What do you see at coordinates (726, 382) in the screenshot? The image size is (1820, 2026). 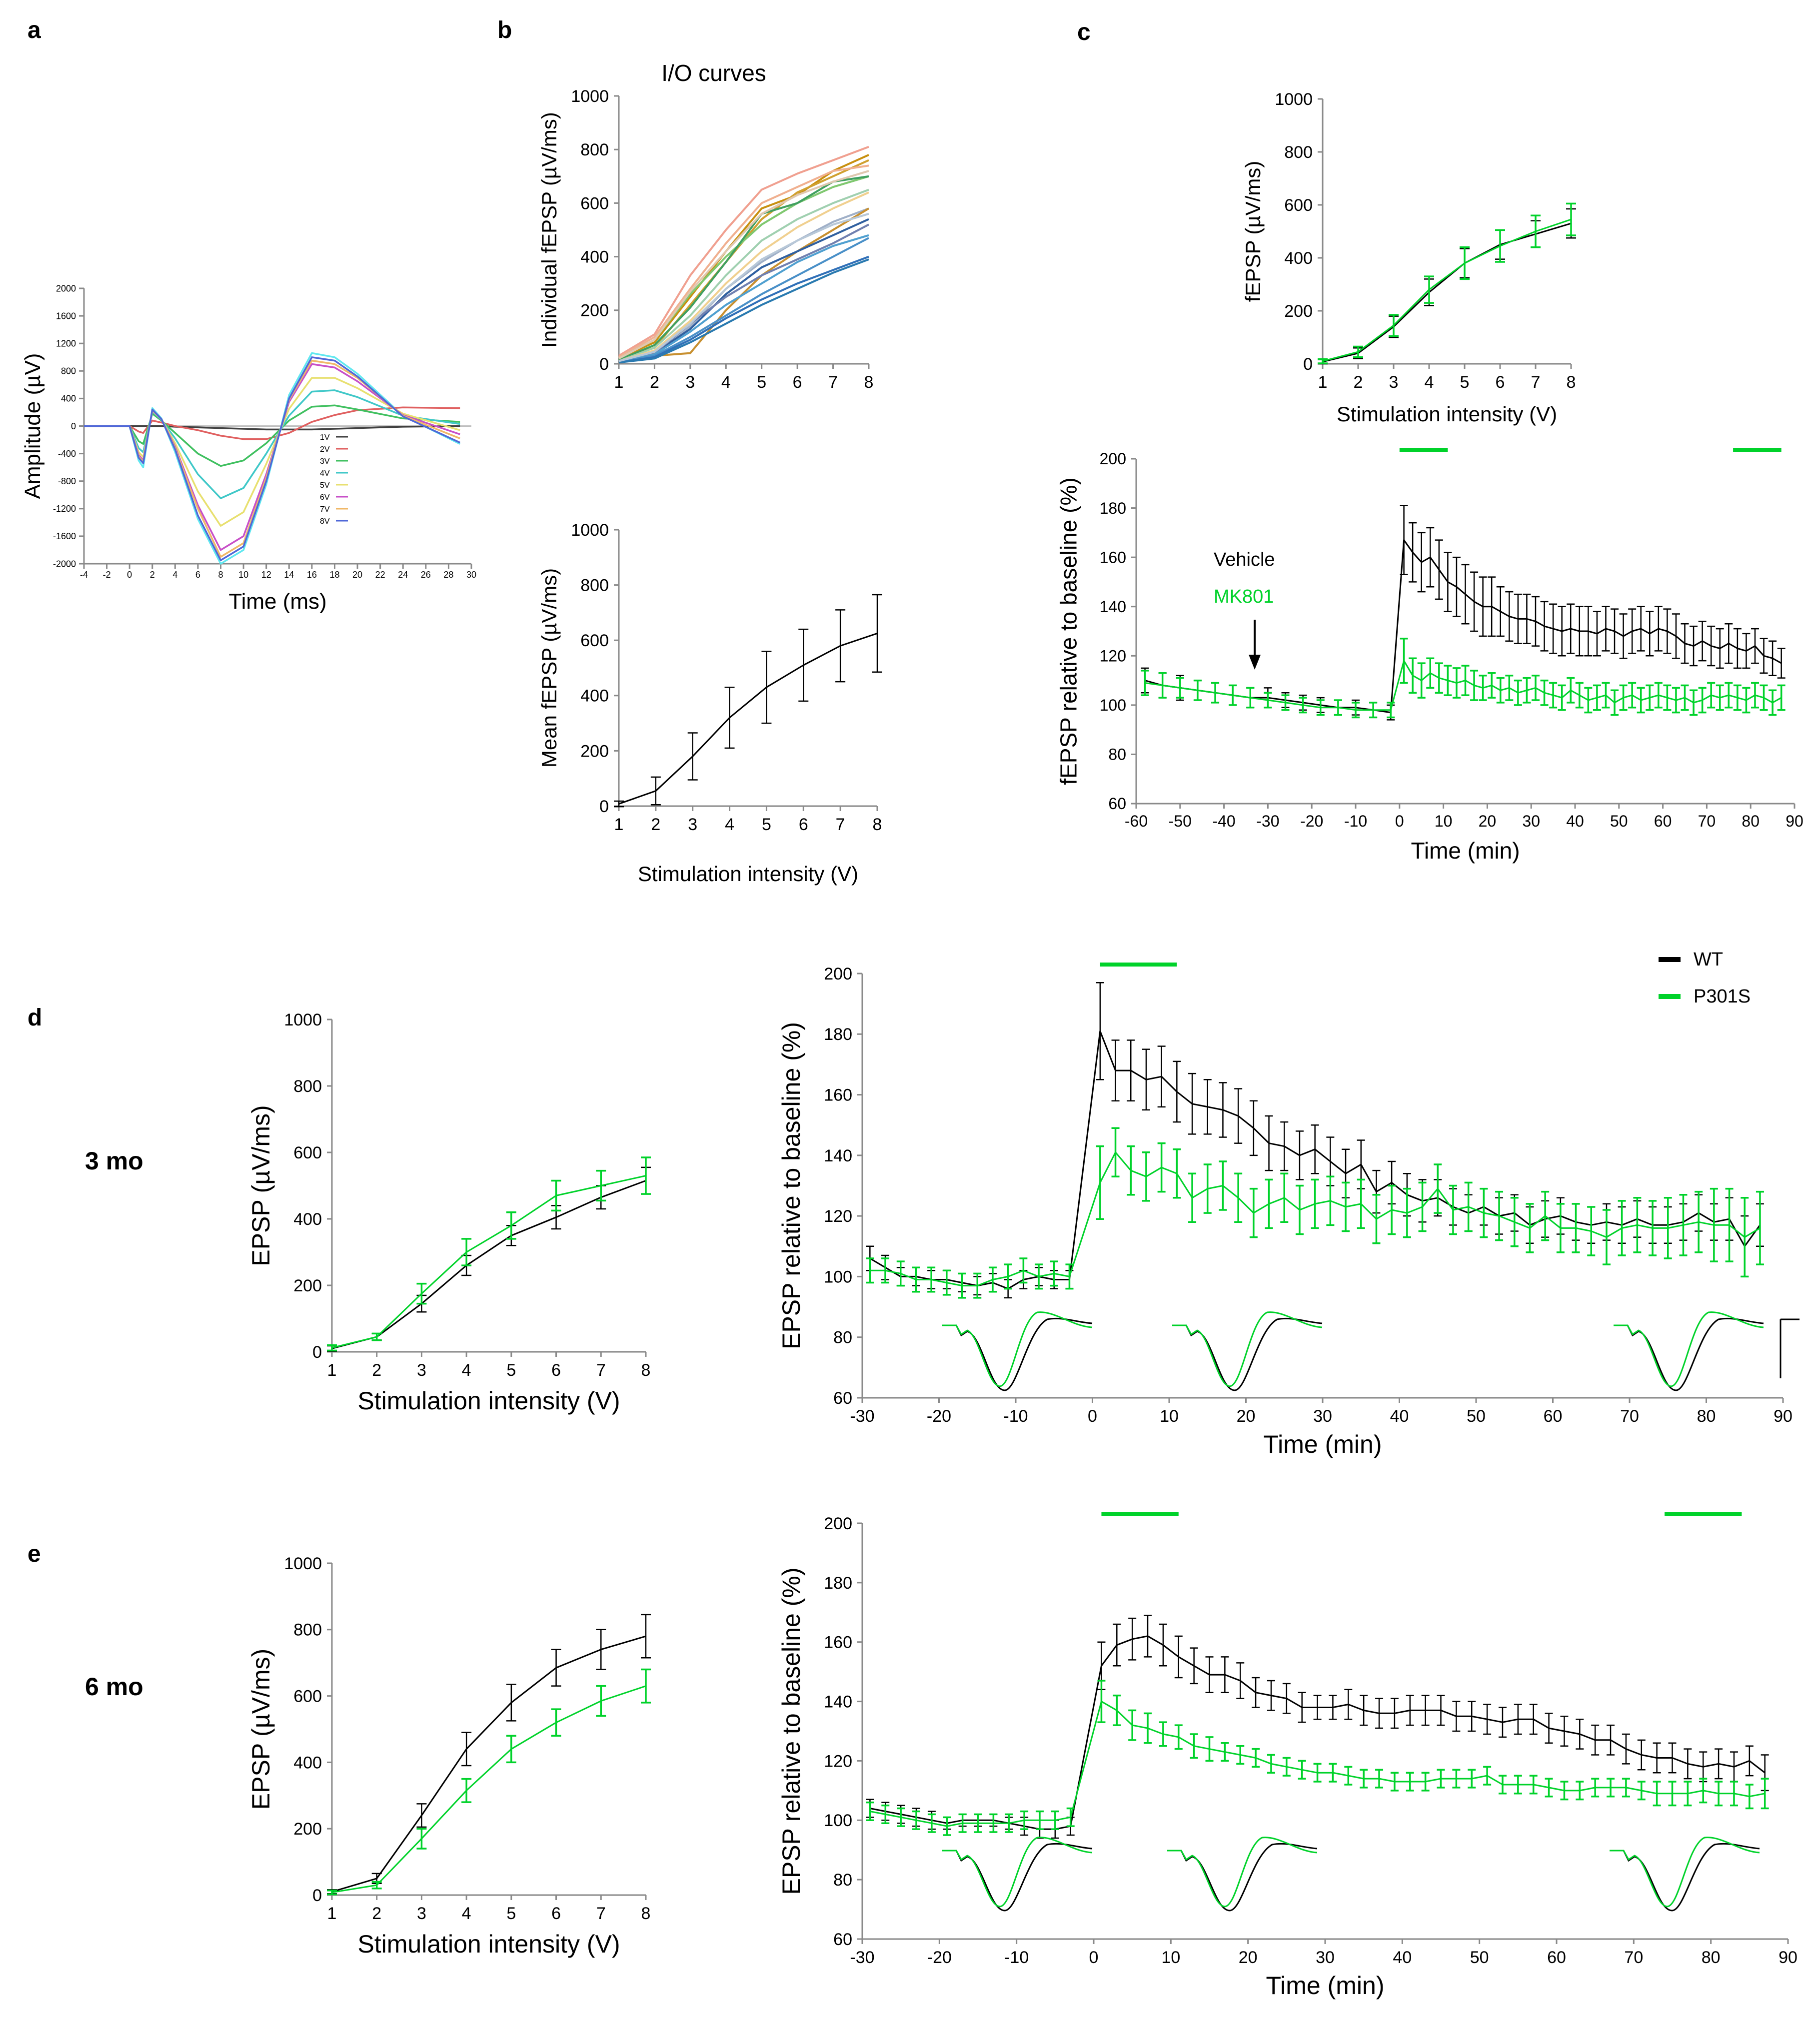 I see `x-tick-label: 4` at bounding box center [726, 382].